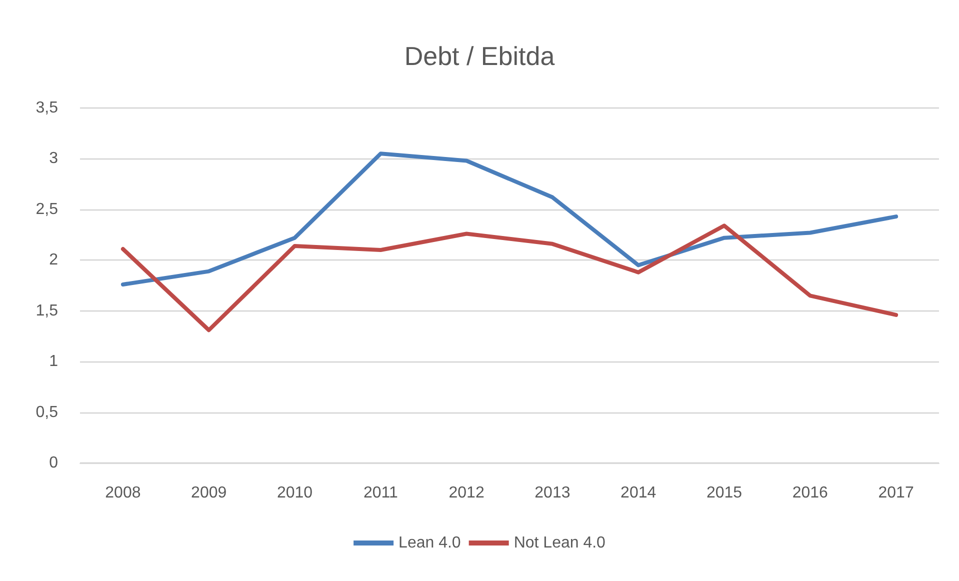  What do you see at coordinates (724, 493) in the screenshot?
I see `x-tick-label: 2015` at bounding box center [724, 493].